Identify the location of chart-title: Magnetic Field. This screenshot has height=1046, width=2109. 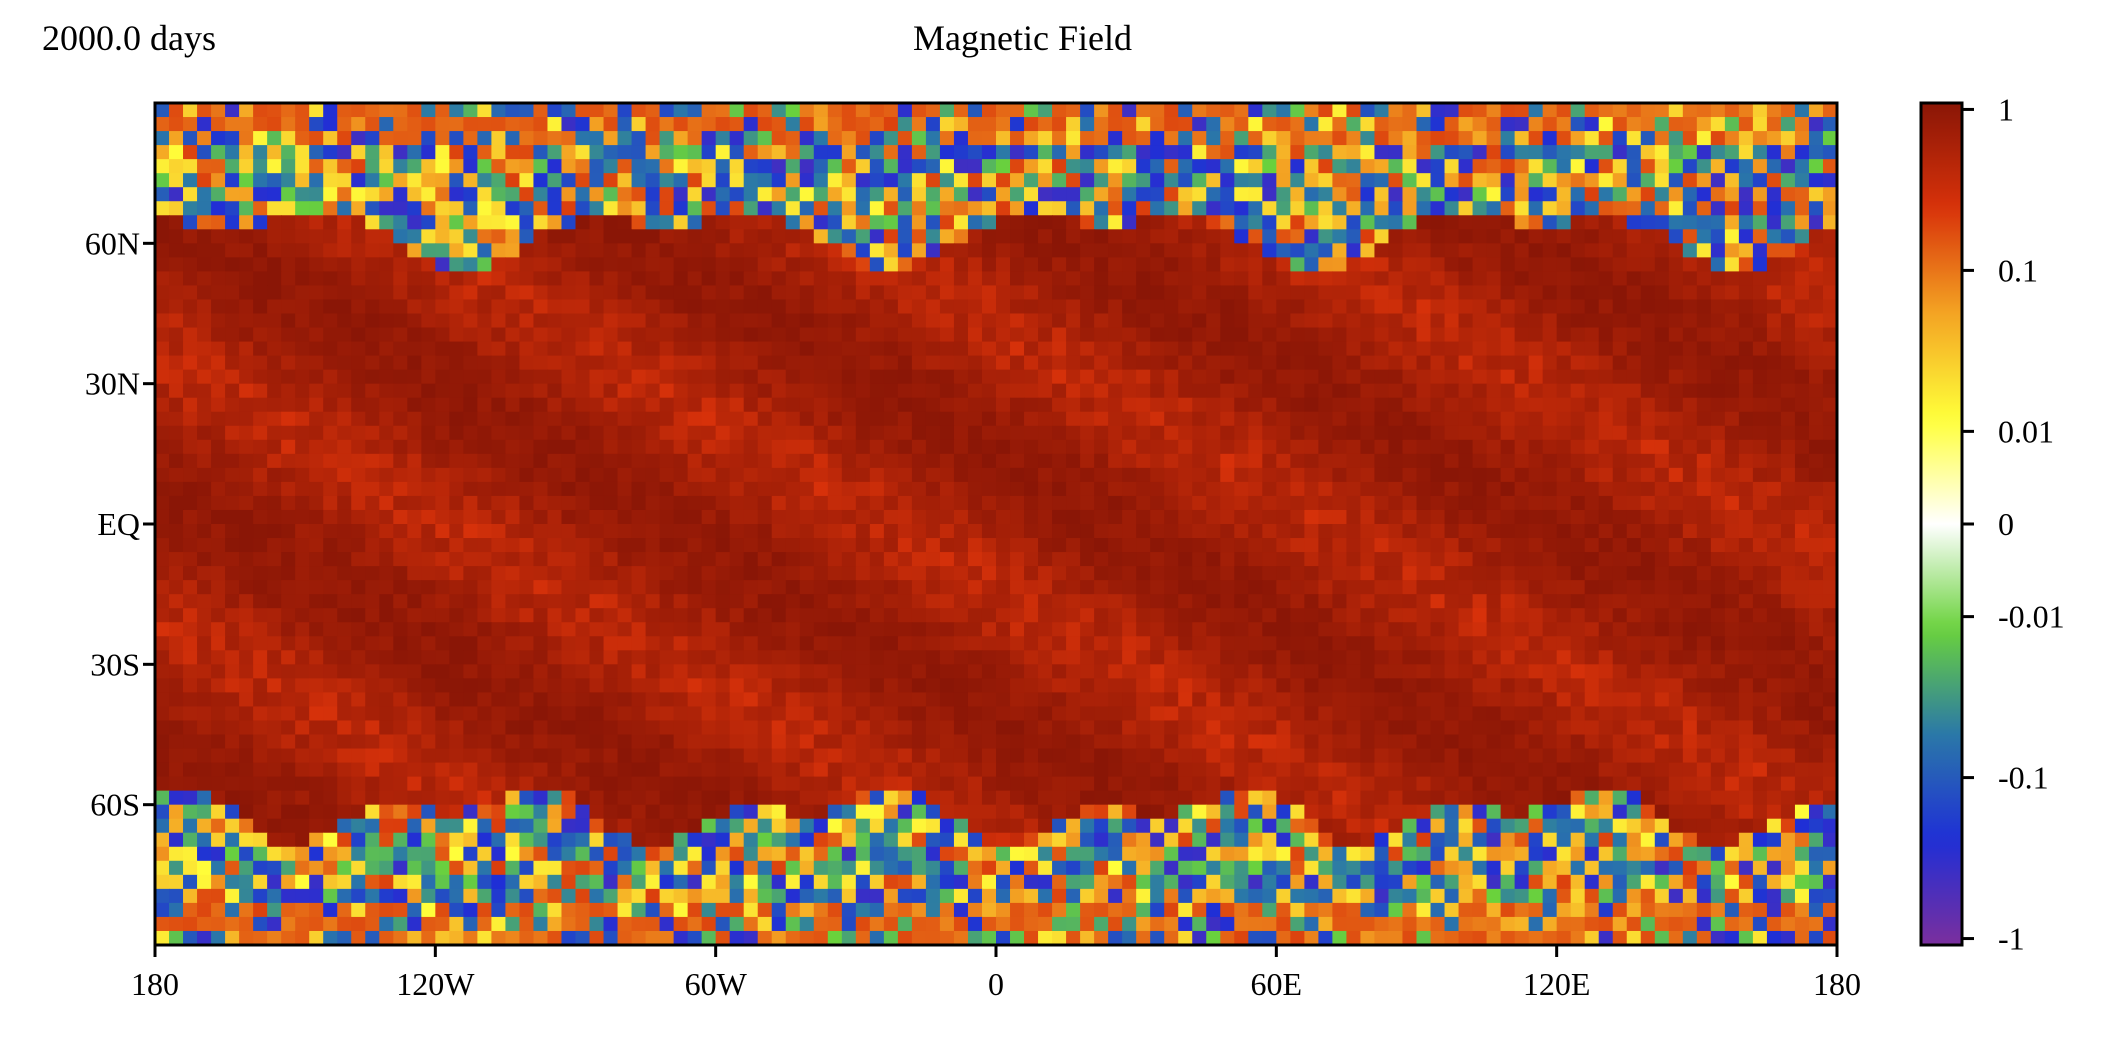
(1022, 38).